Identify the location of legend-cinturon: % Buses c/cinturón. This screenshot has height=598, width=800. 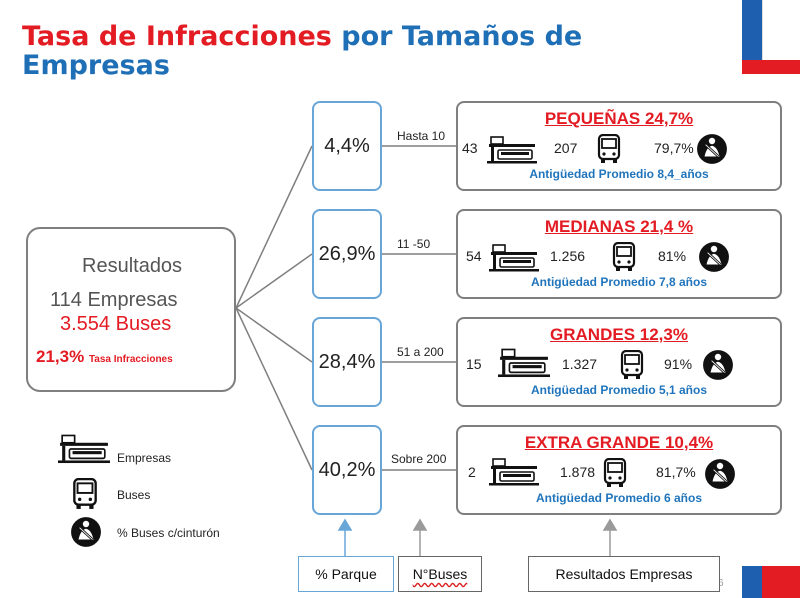
(168, 533).